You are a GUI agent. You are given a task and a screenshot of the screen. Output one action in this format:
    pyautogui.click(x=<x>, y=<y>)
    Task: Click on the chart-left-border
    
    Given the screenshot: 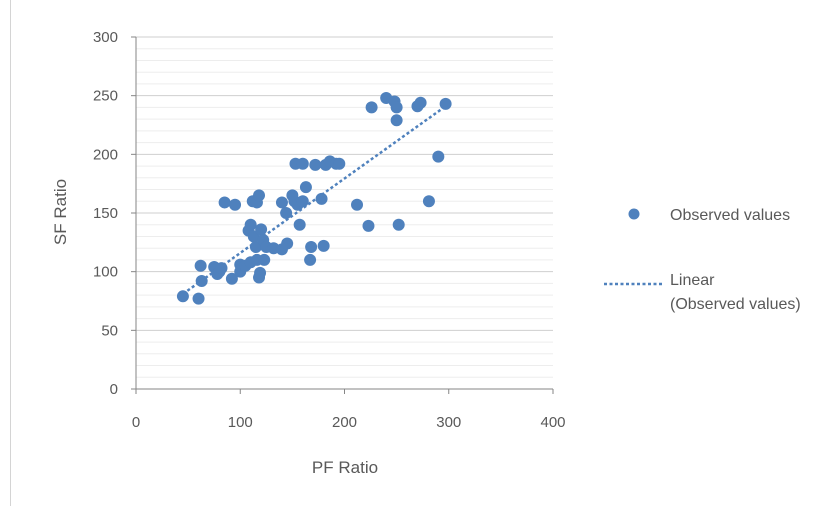 What is the action you would take?
    pyautogui.click(x=10, y=253)
    